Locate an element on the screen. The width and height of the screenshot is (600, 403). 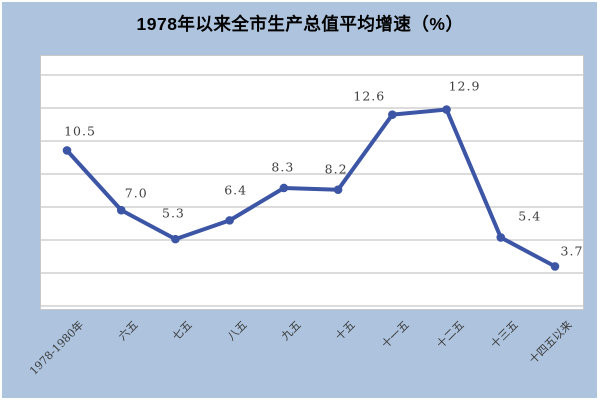
chart-title: 1978年以来全市生产总值平均增速（%） is located at coordinates (300, 24).